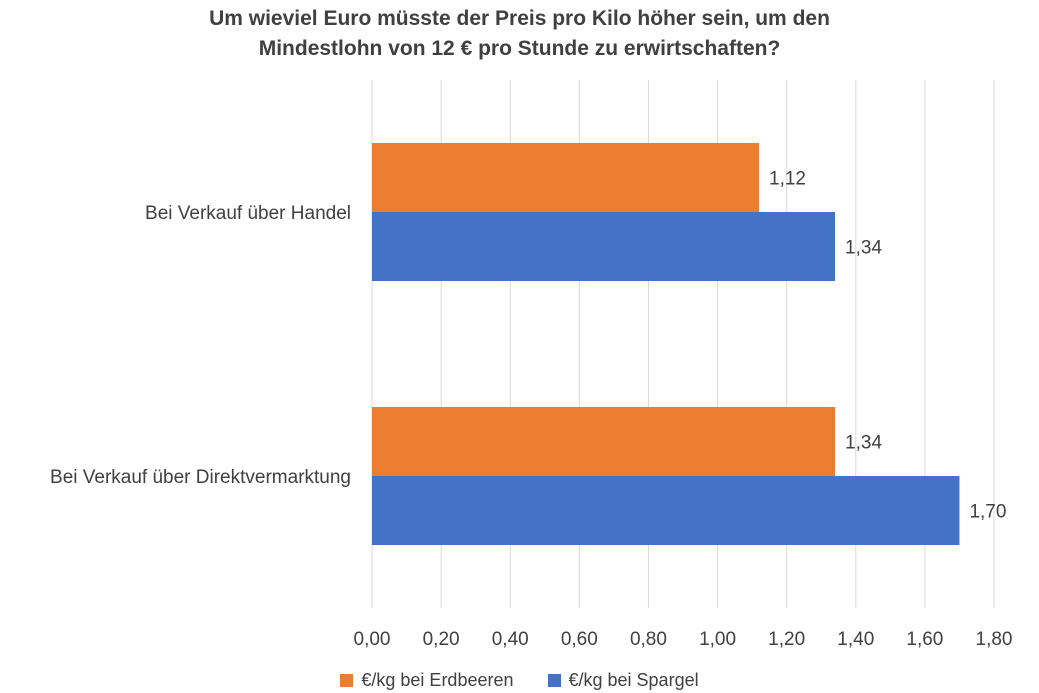 The height and width of the screenshot is (693, 1039). Describe the element at coordinates (372, 639) in the screenshot. I see `x-tick-label: 0,00` at that location.